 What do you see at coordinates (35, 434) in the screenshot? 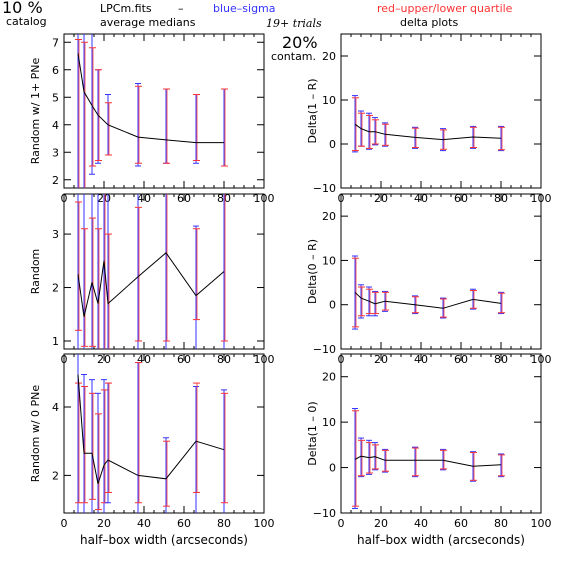
I see `left-bottom-ylabel: Random w/ 0 PNe` at bounding box center [35, 434].